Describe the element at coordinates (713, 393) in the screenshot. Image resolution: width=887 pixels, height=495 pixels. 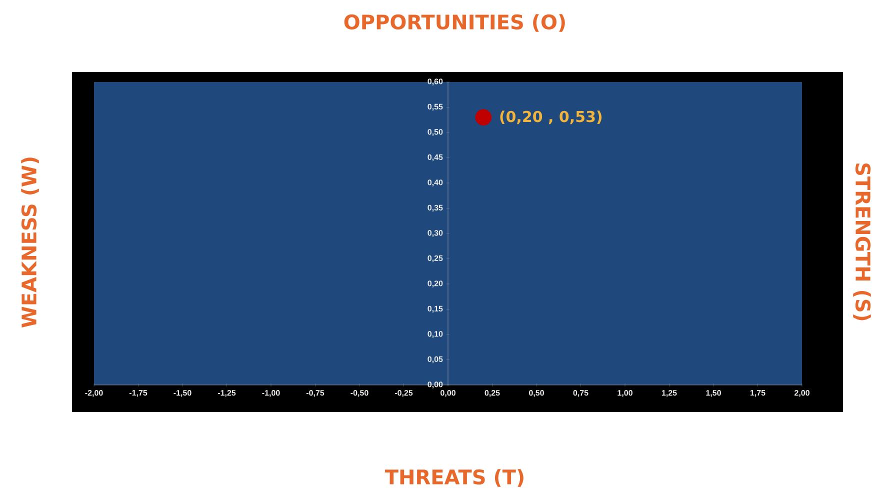
I see `x-tick-label: 1,50` at that location.